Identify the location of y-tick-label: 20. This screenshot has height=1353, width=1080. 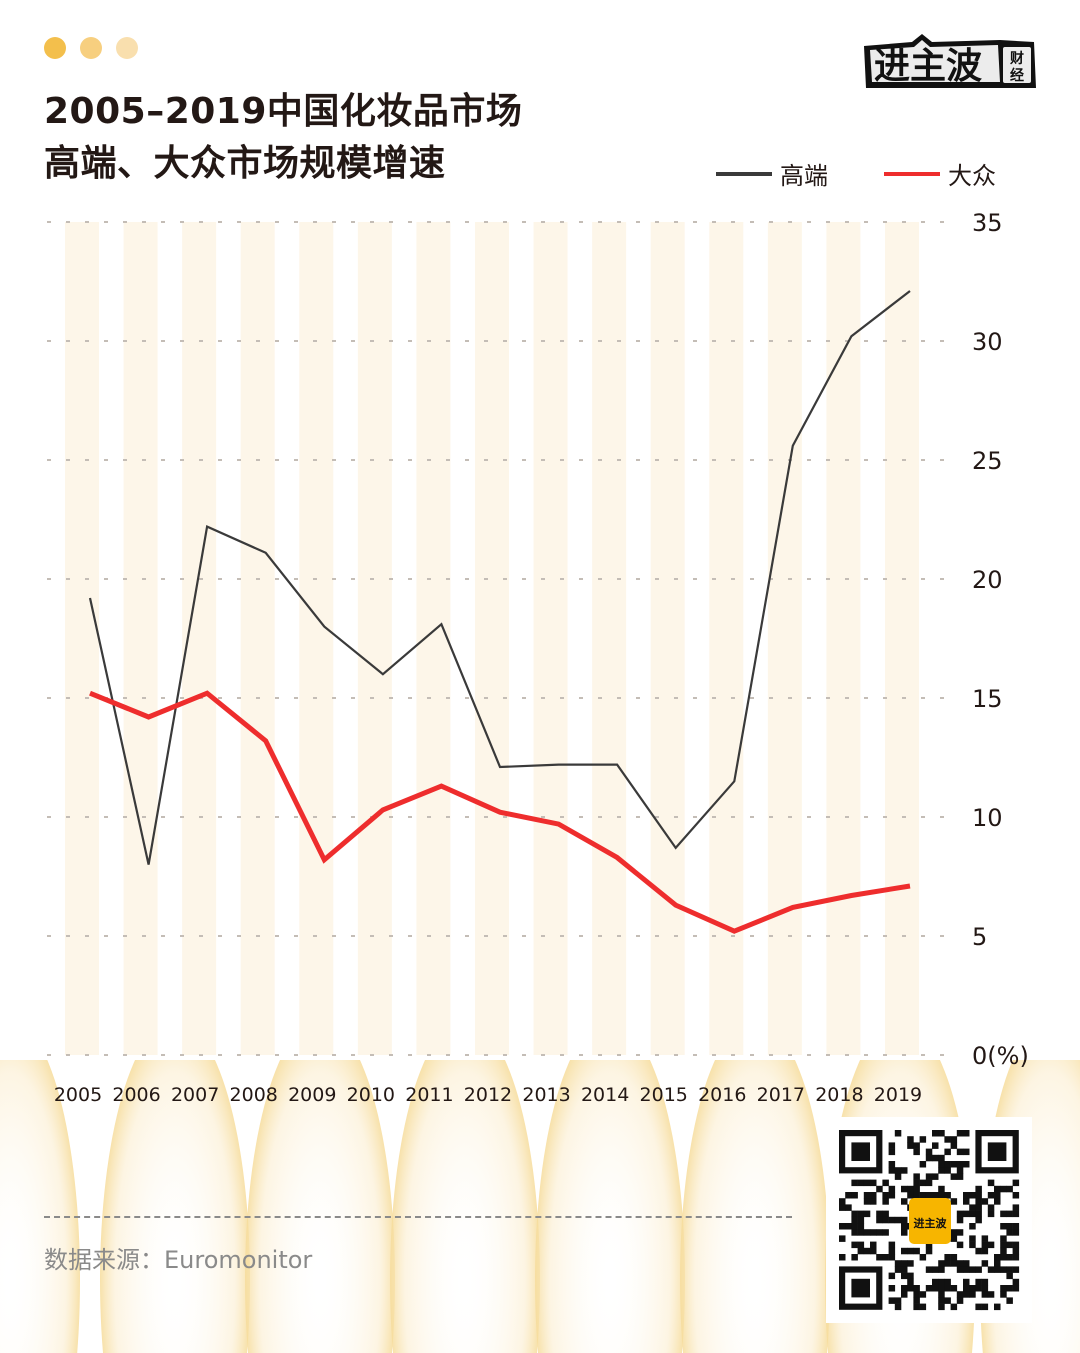
(987, 580).